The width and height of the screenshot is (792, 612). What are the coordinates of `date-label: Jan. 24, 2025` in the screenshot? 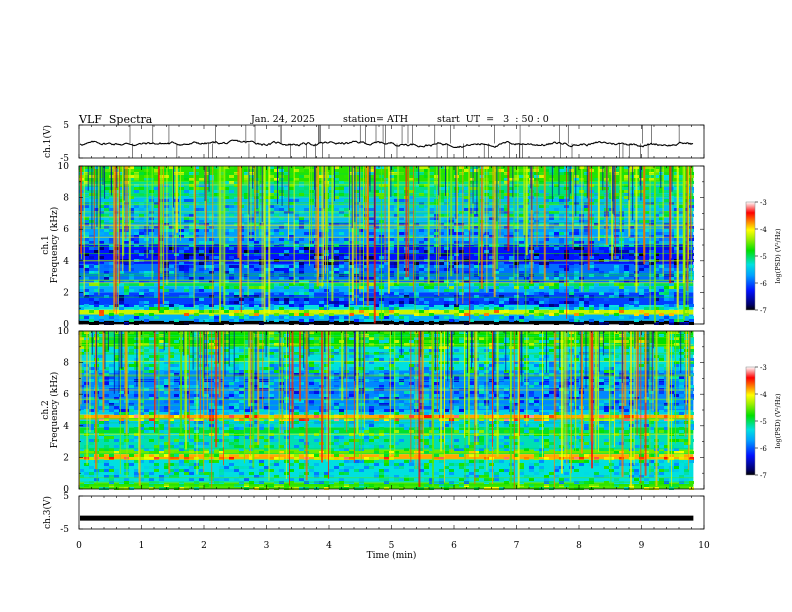 It's located at (283, 119).